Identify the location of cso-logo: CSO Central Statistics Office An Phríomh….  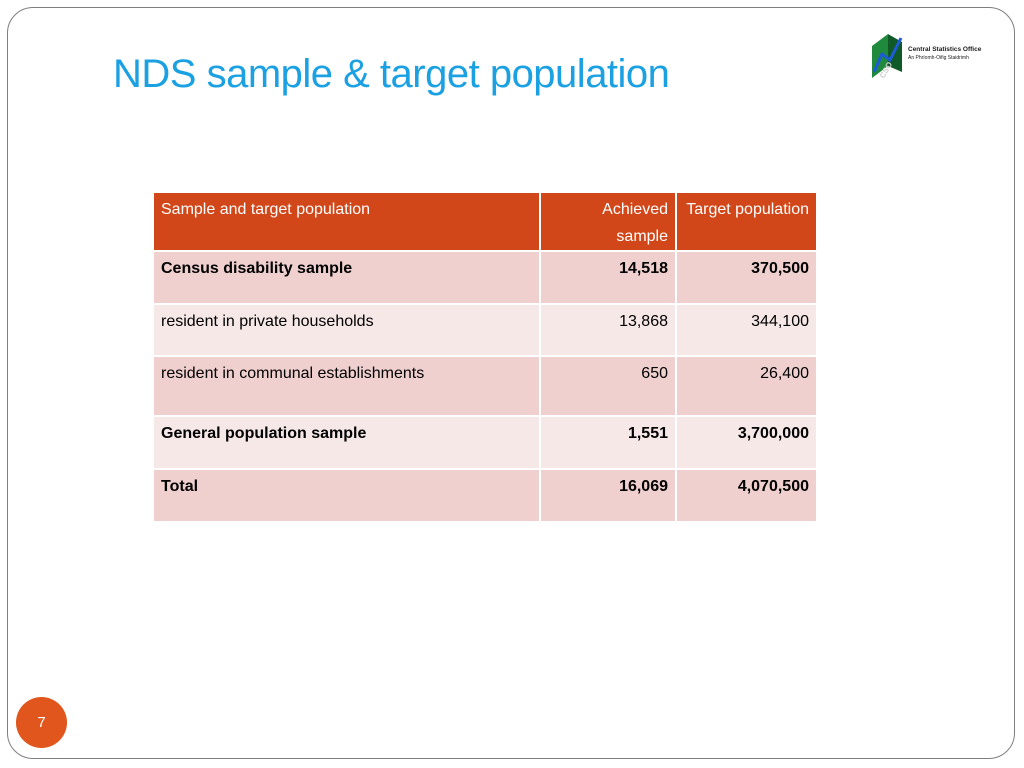
(927, 58).